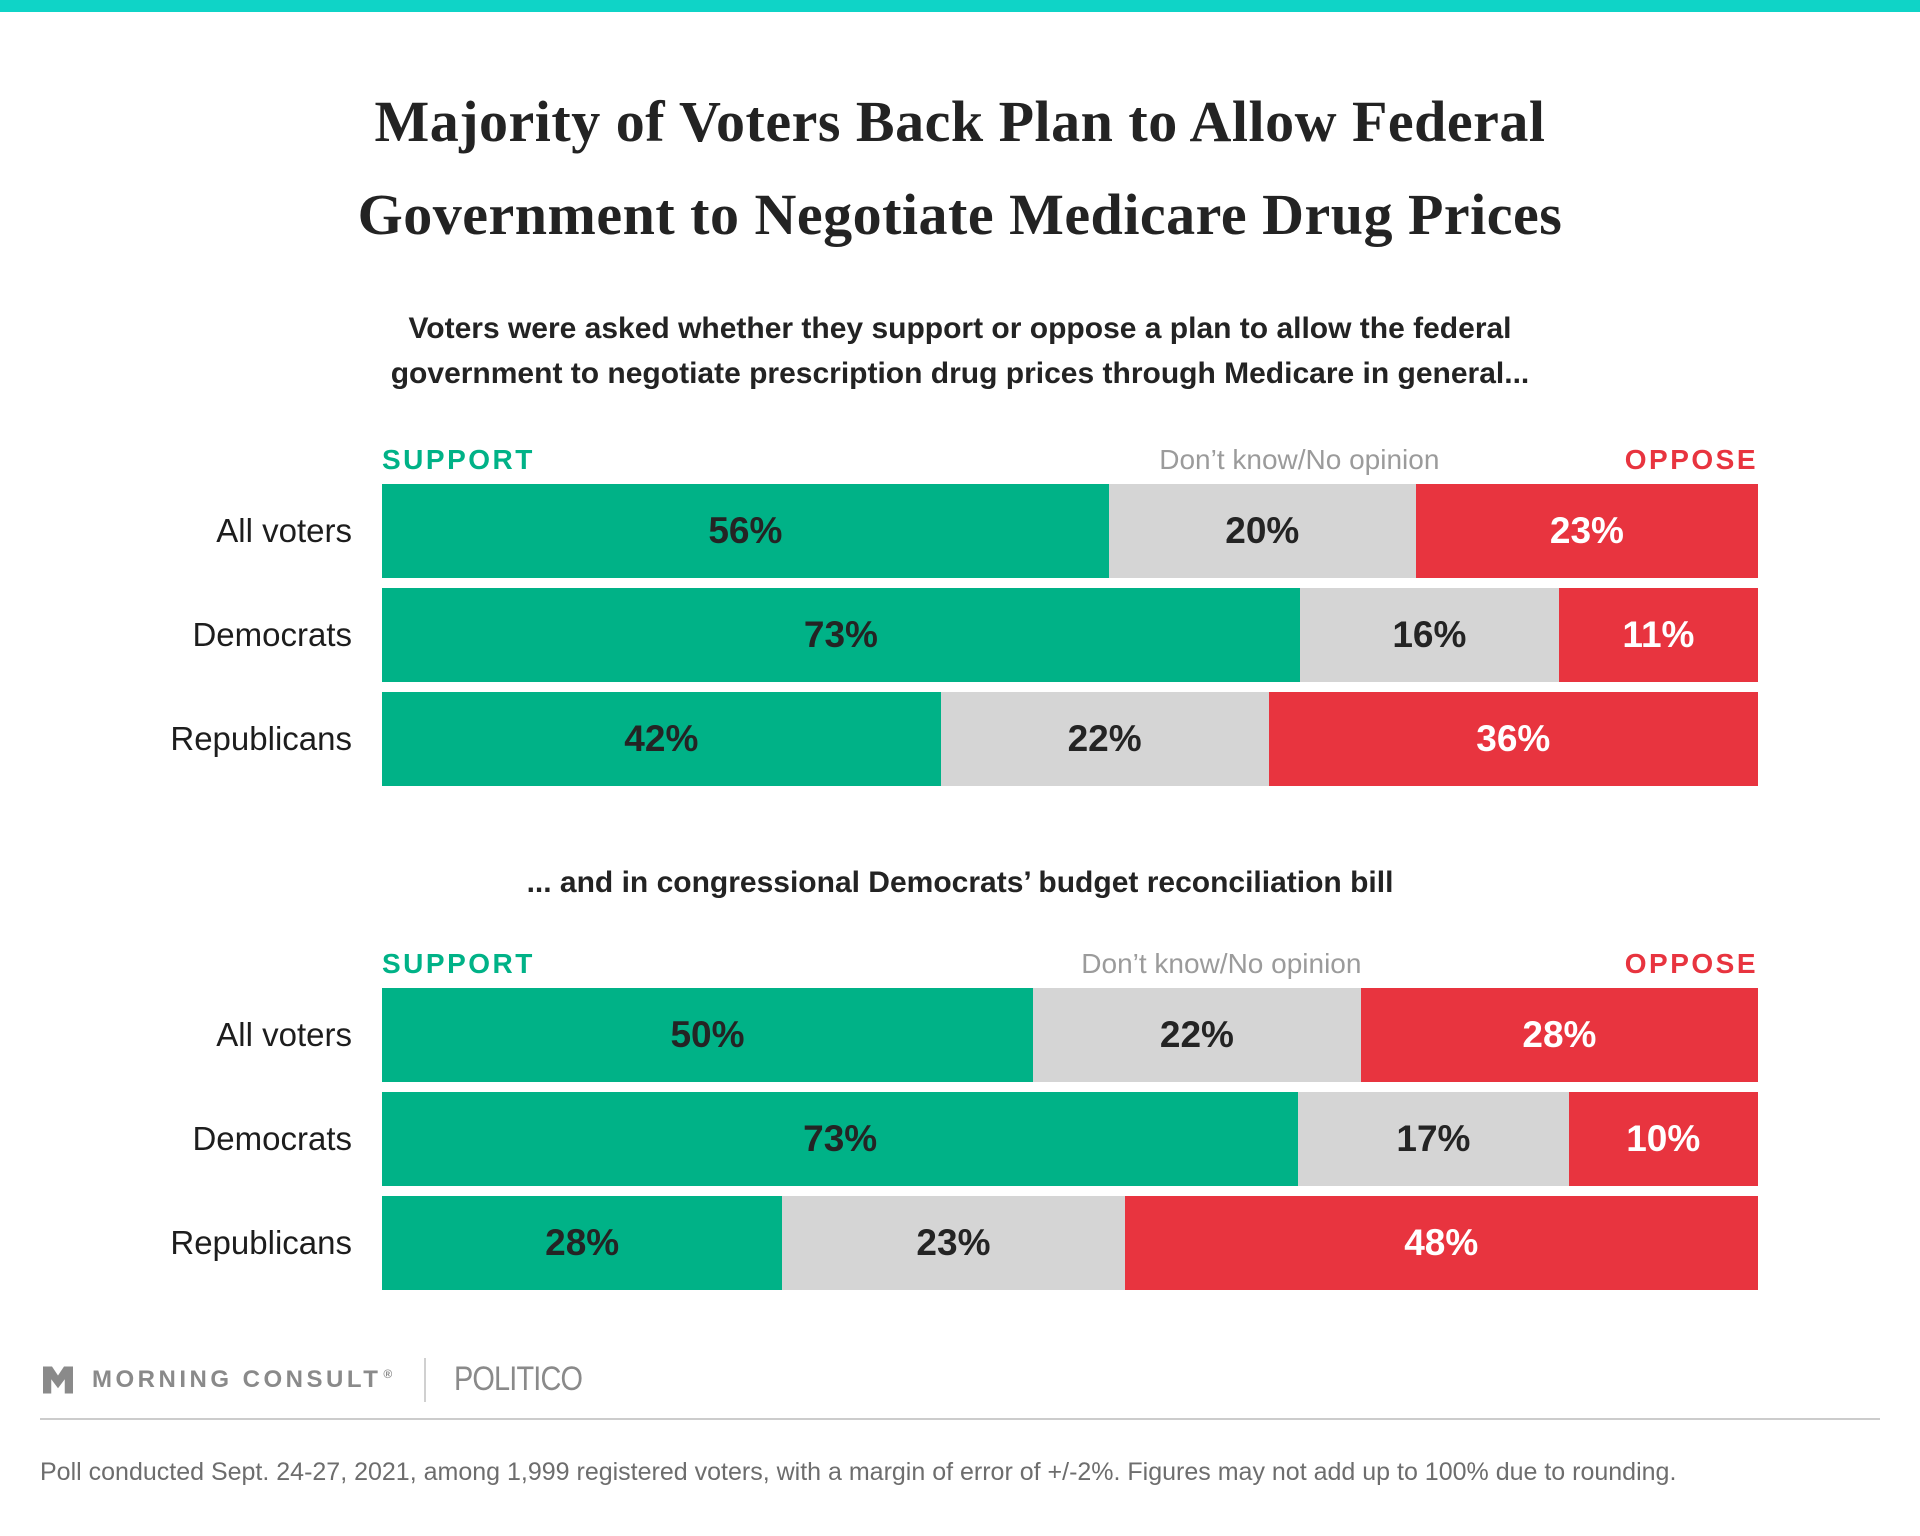 This screenshot has width=1920, height=1536. I want to click on bar-segment-oppose: 36%, so click(1513, 738).